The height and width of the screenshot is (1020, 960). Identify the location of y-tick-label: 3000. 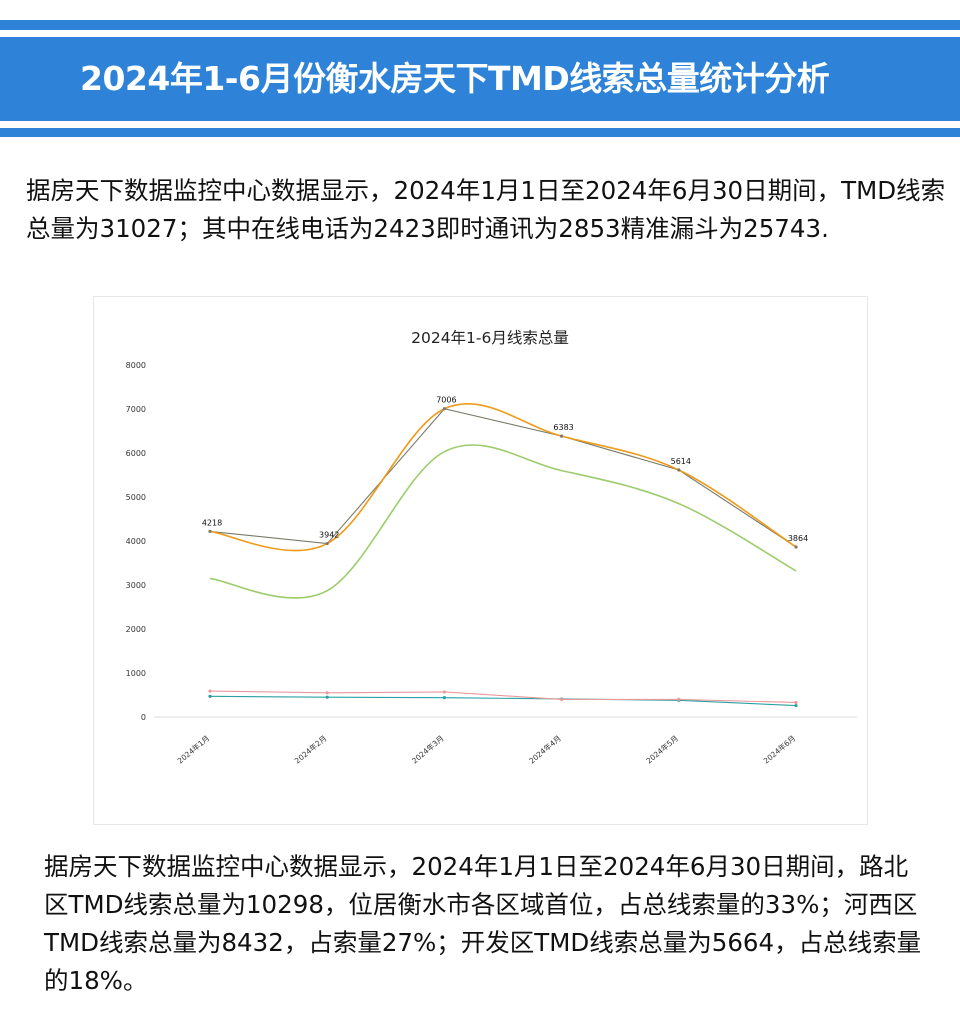
(136, 585).